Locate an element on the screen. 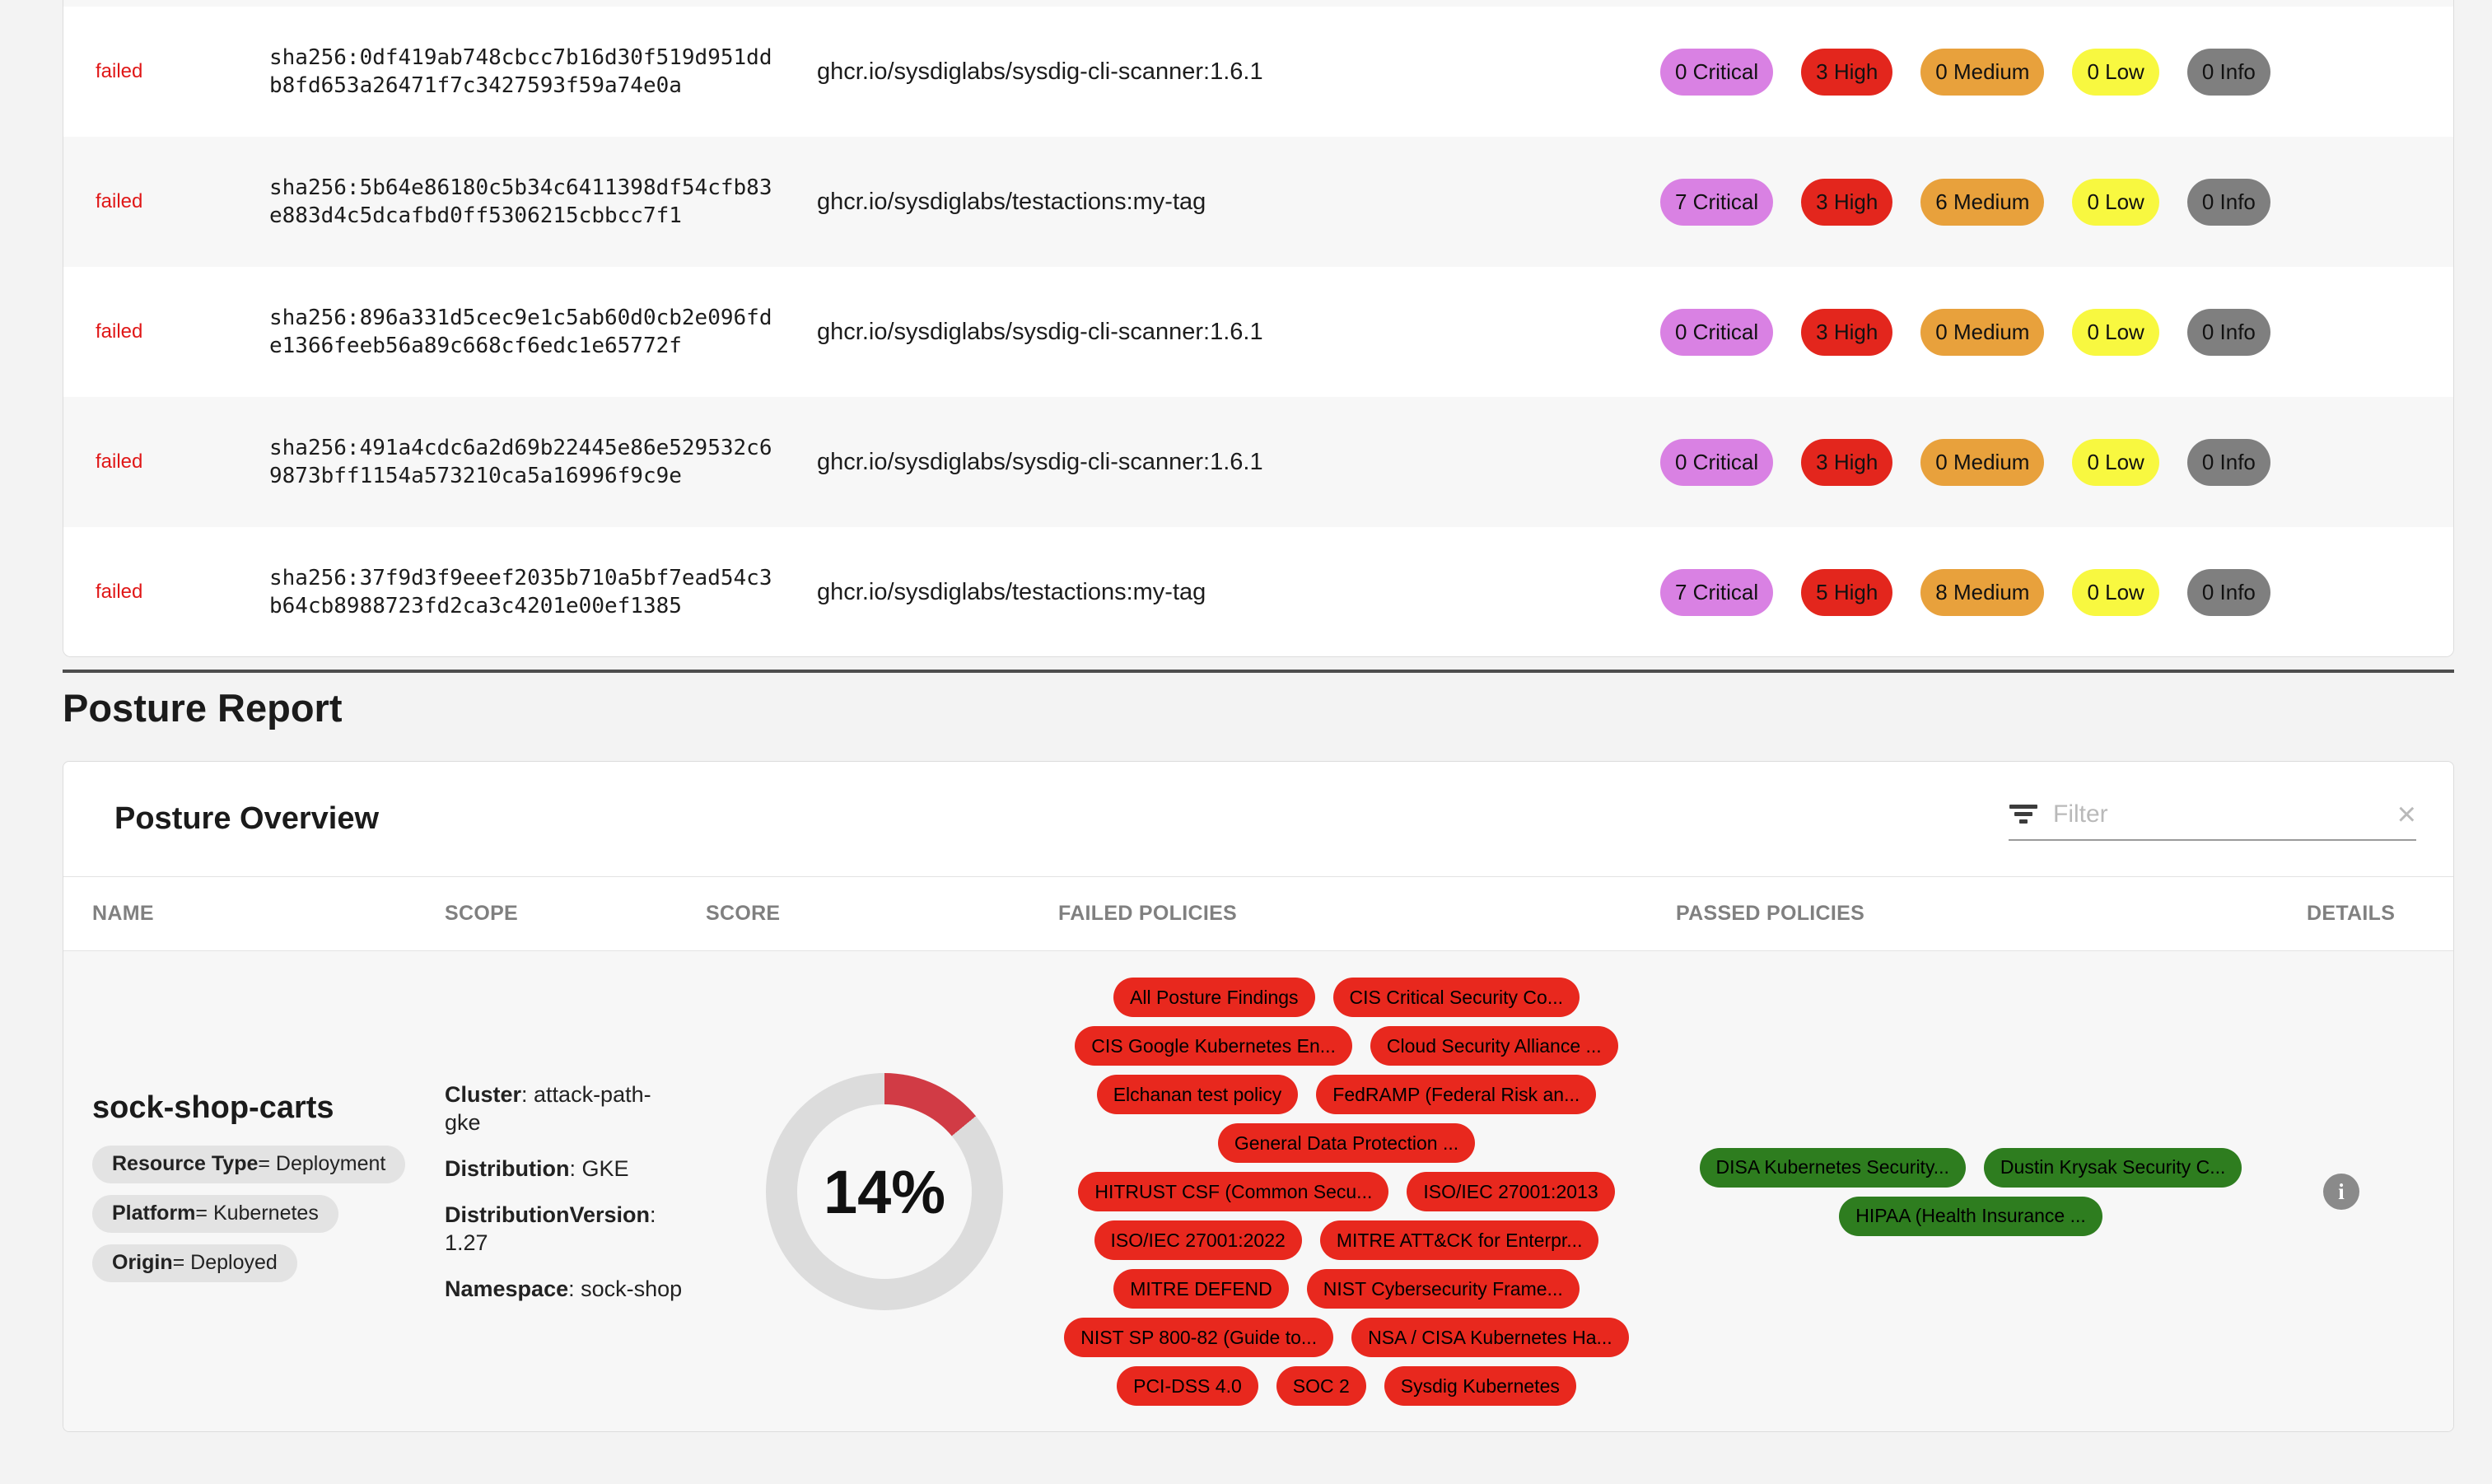 The height and width of the screenshot is (1484, 2492). failed-policy-pill: SOC 2 is located at coordinates (1321, 1386).